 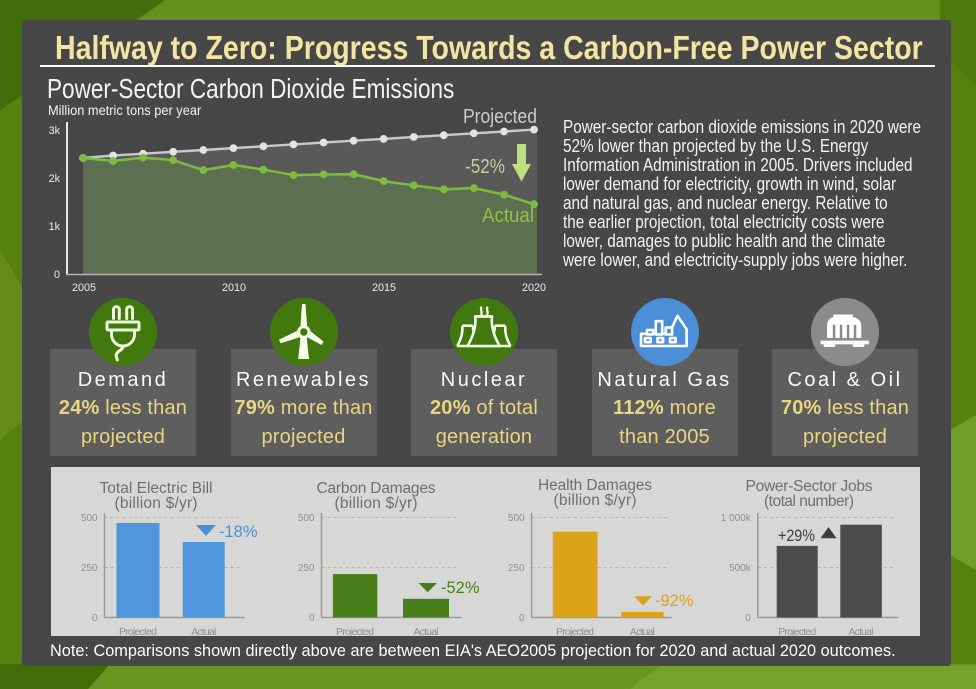 What do you see at coordinates (796, 536) in the screenshot?
I see `svg-text: +29%` at bounding box center [796, 536].